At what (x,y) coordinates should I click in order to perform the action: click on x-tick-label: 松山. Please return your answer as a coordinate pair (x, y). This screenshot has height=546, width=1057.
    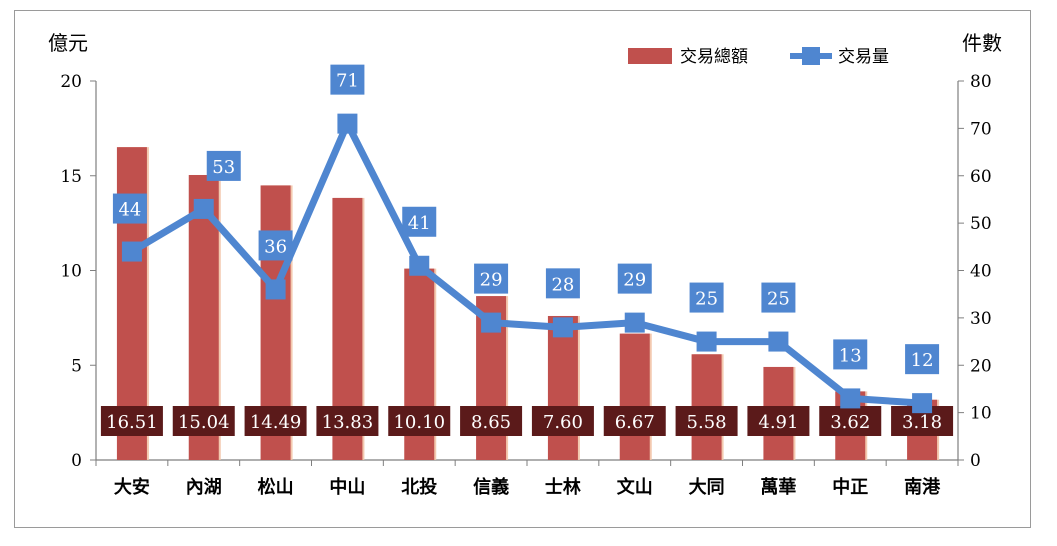
    Looking at the image, I should click on (276, 487).